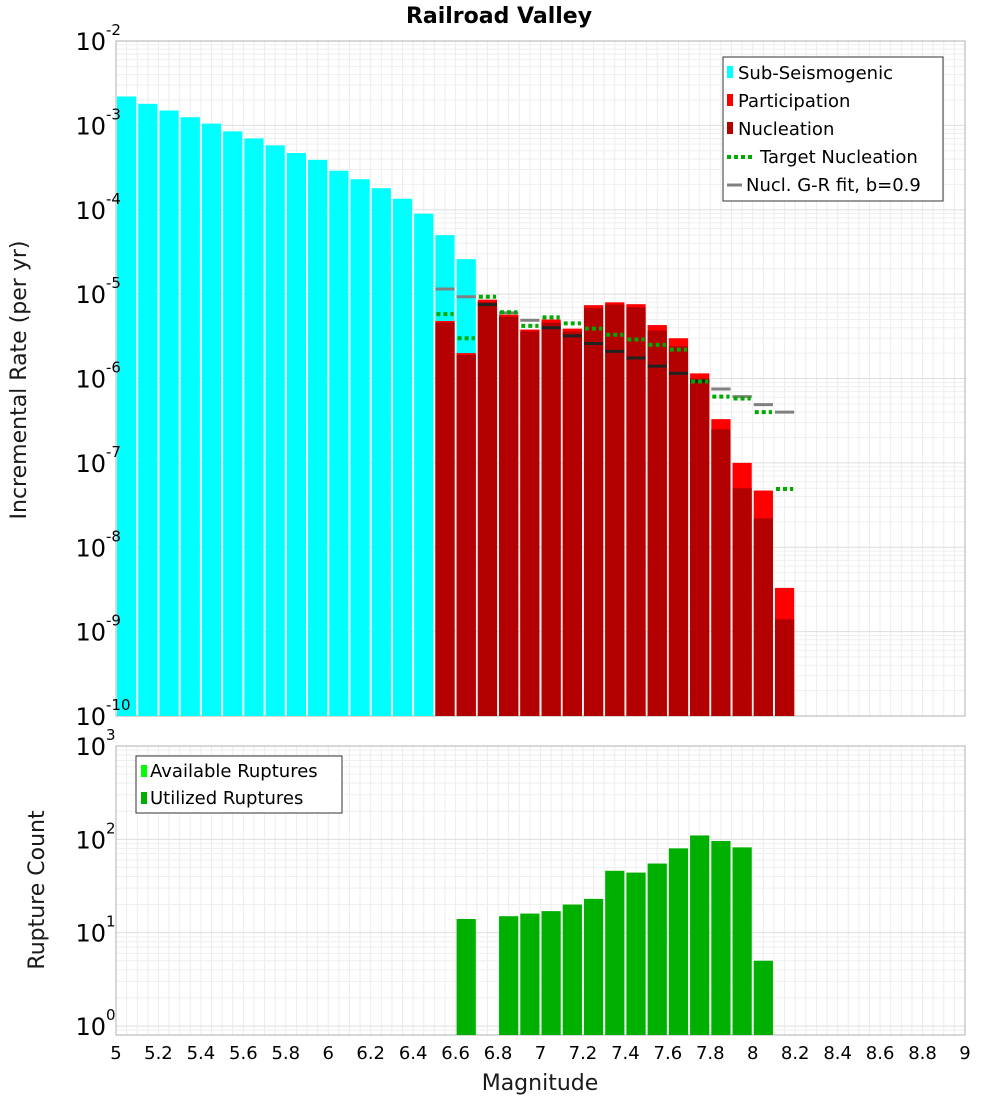 The width and height of the screenshot is (1000, 1100). Describe the element at coordinates (144, 798) in the screenshot. I see `legend-swatch-utilized-ruptures` at that location.